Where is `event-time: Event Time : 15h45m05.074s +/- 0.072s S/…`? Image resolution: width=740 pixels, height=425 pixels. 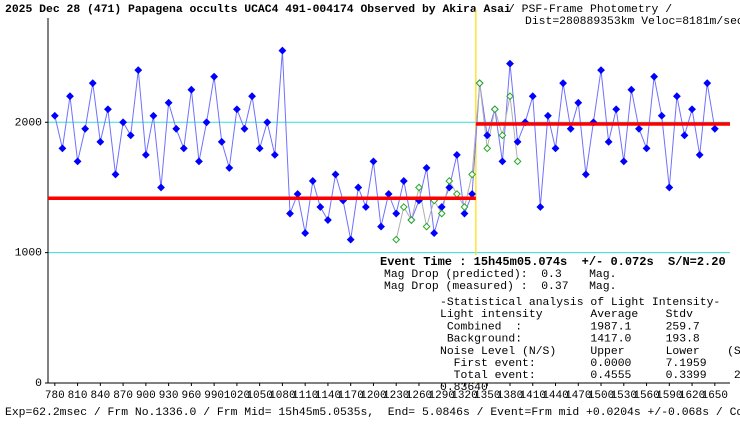
event-time: Event Time : 15h45m05.074s +/- 0.072s S/… is located at coordinates (553, 262).